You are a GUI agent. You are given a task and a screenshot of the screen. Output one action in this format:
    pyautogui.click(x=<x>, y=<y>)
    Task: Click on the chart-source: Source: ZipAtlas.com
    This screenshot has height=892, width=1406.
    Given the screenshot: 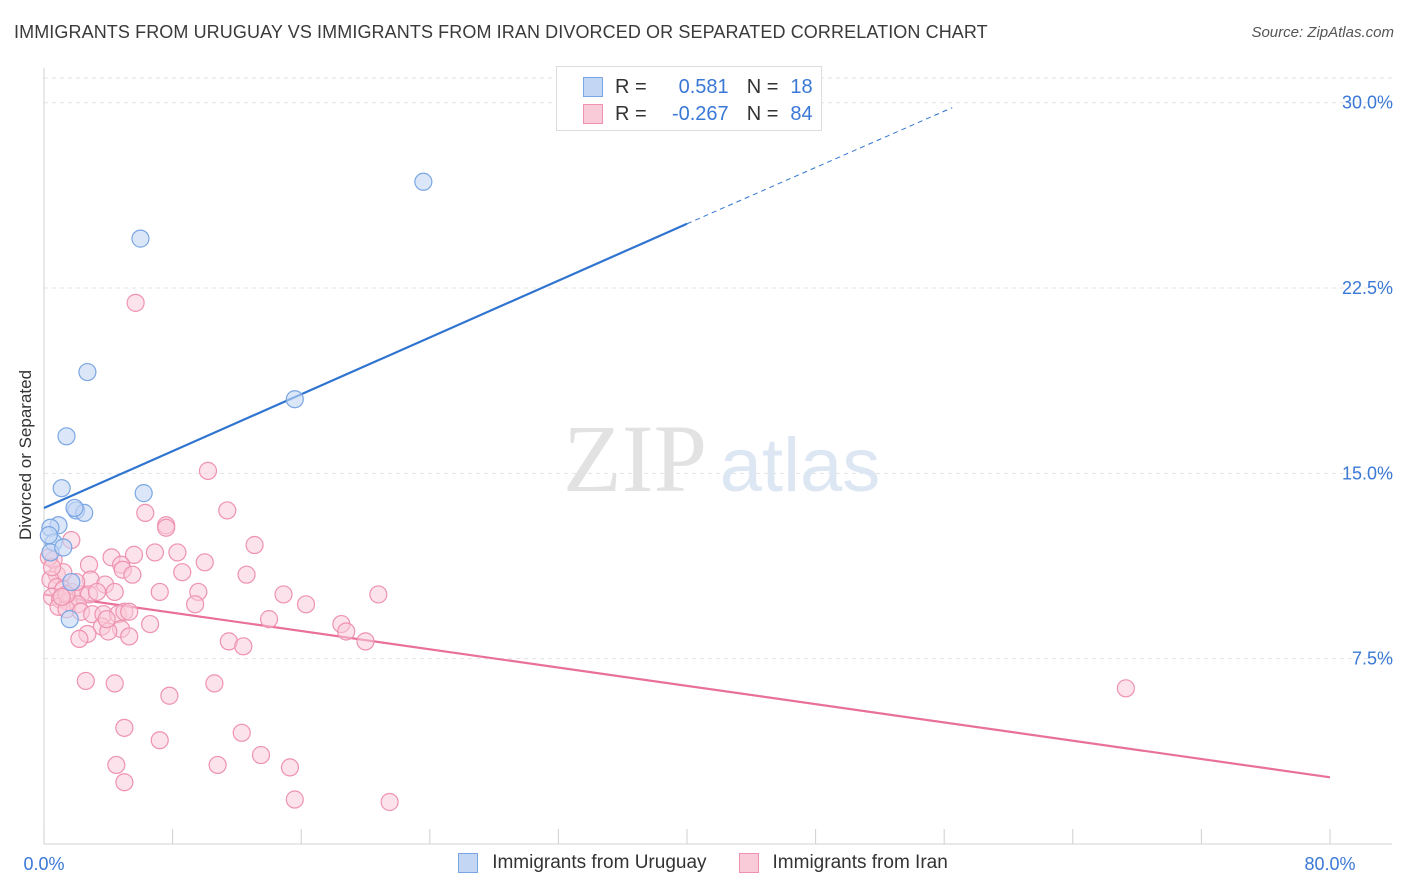 What is the action you would take?
    pyautogui.click(x=1322, y=32)
    